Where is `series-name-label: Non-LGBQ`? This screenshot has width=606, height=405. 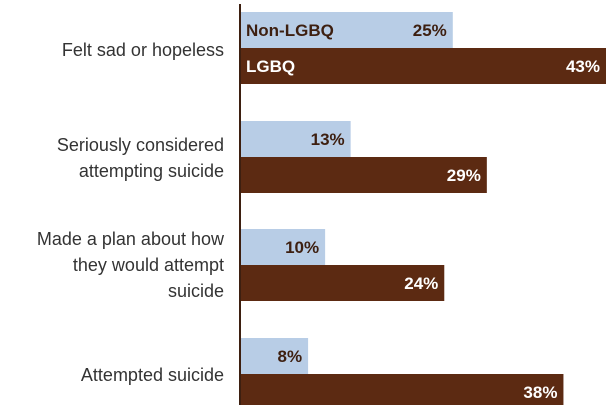
series-name-label: Non-LGBQ is located at coordinates (290, 30).